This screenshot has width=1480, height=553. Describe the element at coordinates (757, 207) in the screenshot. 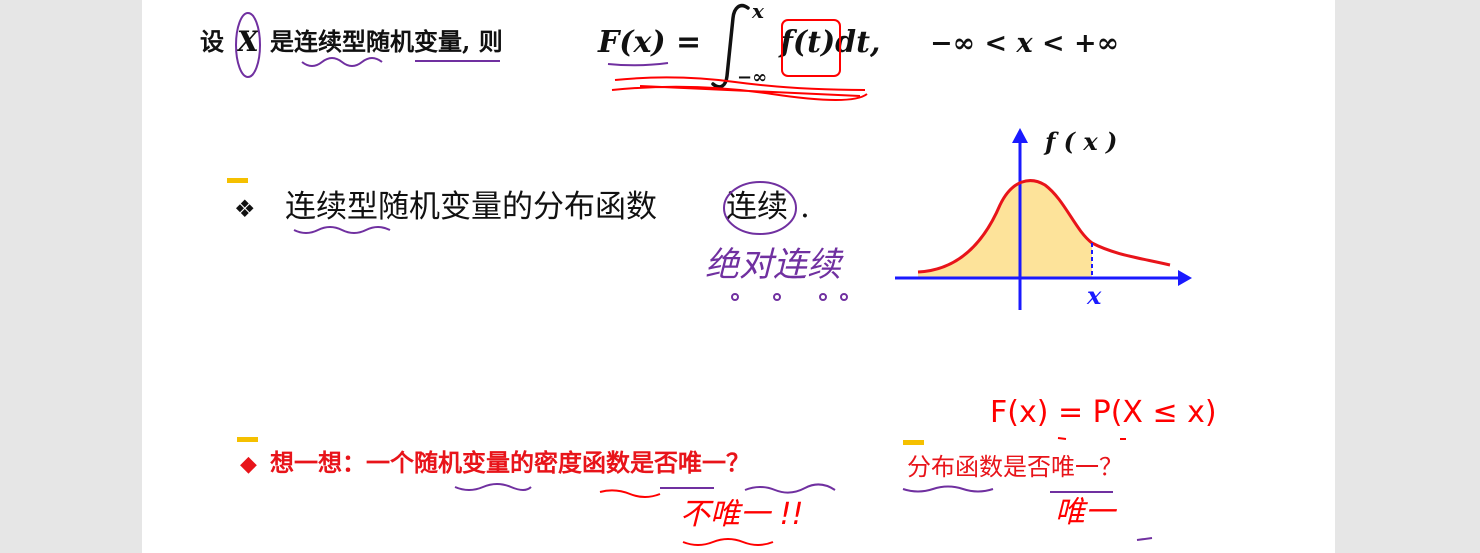

I see `bullet-emph: 连续` at that location.